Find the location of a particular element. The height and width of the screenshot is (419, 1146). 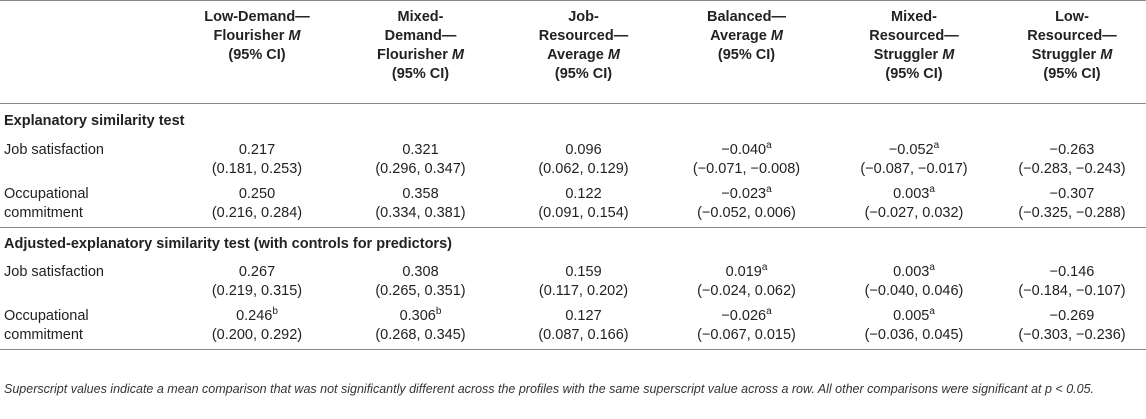

table-cell: 0.217 (0.181, 0.253) is located at coordinates (257, 158).